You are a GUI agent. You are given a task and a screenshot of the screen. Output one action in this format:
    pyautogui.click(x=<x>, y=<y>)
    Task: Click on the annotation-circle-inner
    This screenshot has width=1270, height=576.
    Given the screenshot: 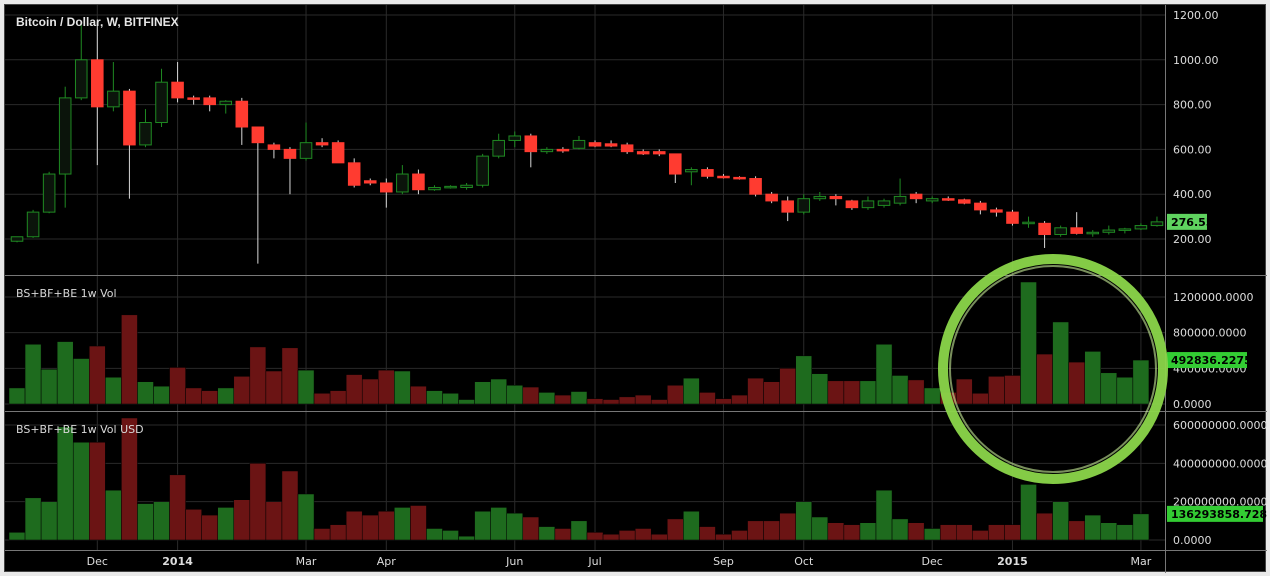 What is the action you would take?
    pyautogui.click(x=1053, y=369)
    